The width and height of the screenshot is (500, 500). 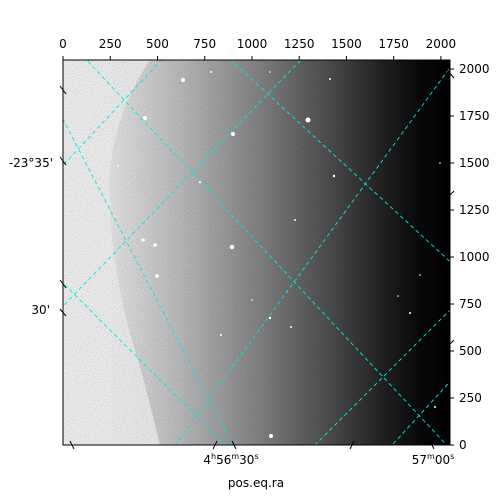 What do you see at coordinates (252, 445) in the screenshot?
I see `ra-ticks` at bounding box center [252, 445].